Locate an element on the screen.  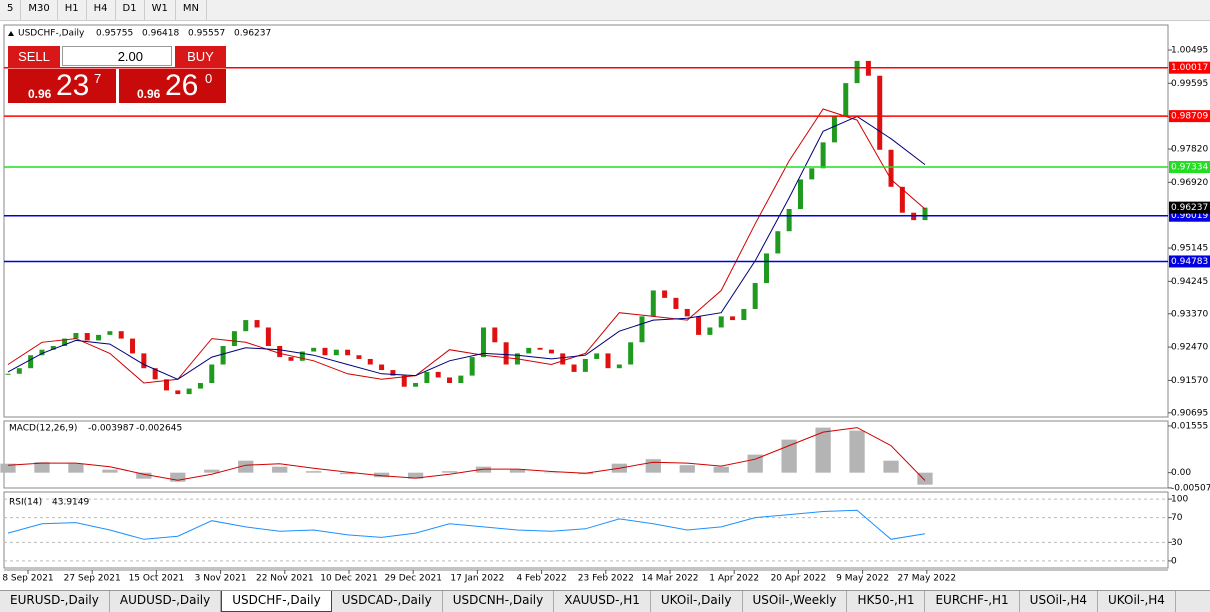
timeframe-button: W1 is located at coordinates (160, 10).